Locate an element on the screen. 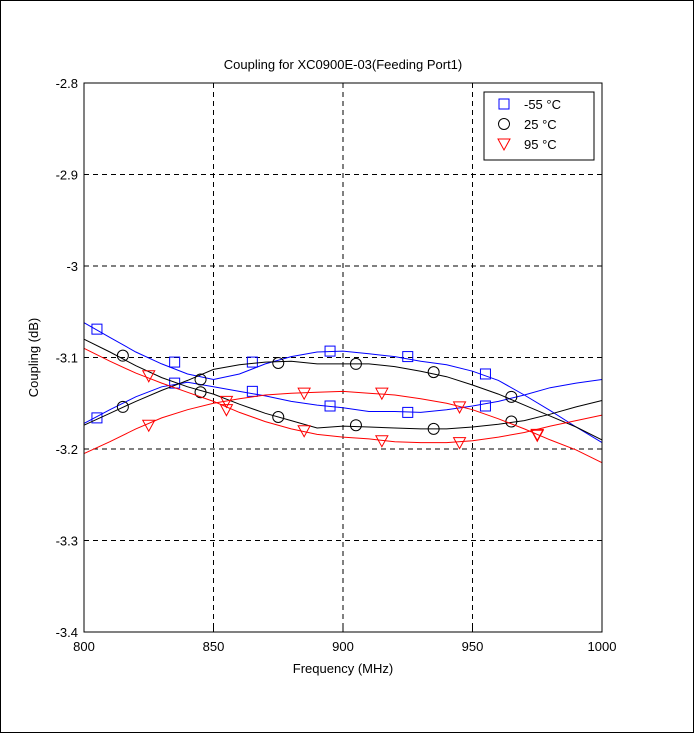  legend-item: 95 °C is located at coordinates (527, 144).